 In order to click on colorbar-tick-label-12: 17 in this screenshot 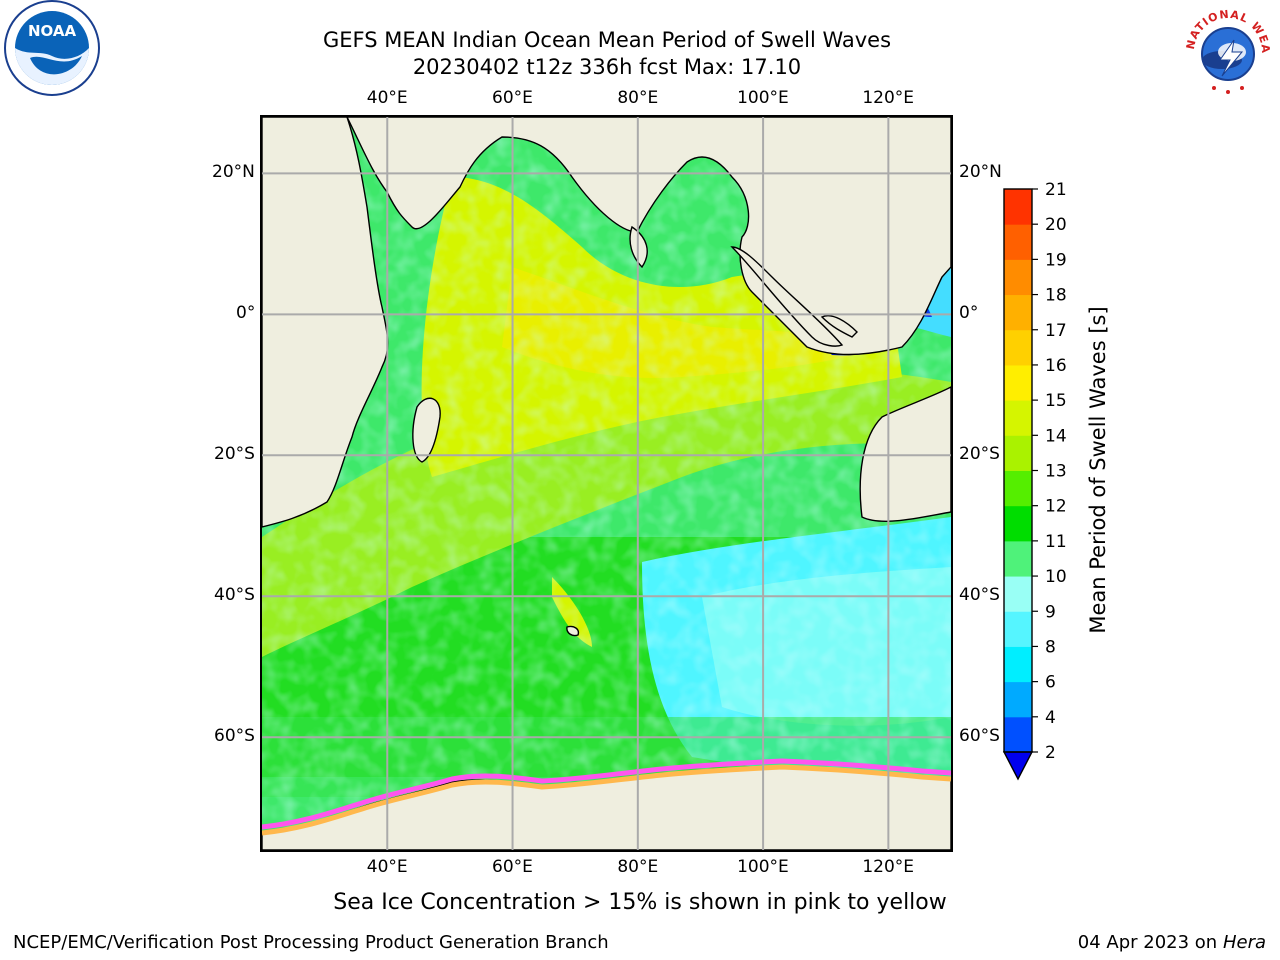, I will do `click(1056, 331)`.